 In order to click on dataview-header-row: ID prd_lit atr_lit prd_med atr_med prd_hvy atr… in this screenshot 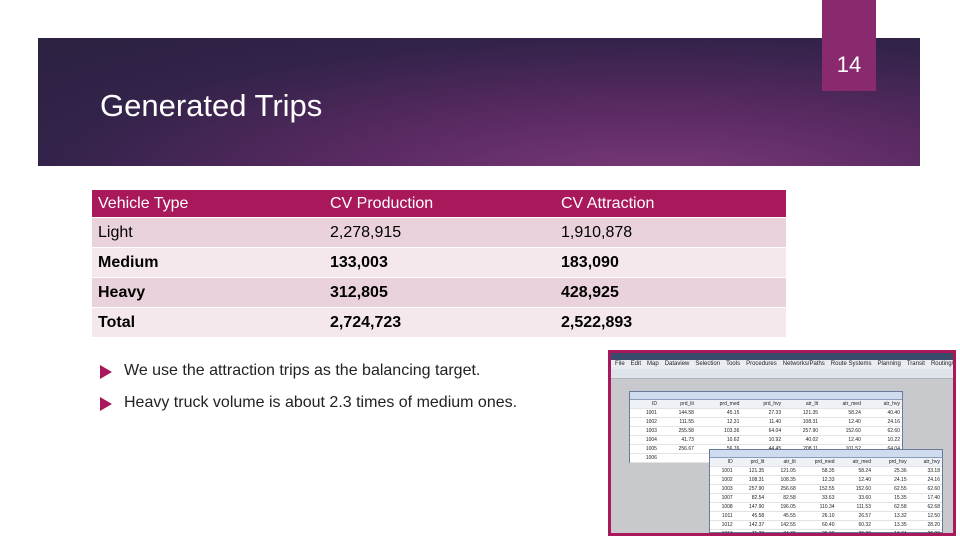, I will do `click(826, 462)`.